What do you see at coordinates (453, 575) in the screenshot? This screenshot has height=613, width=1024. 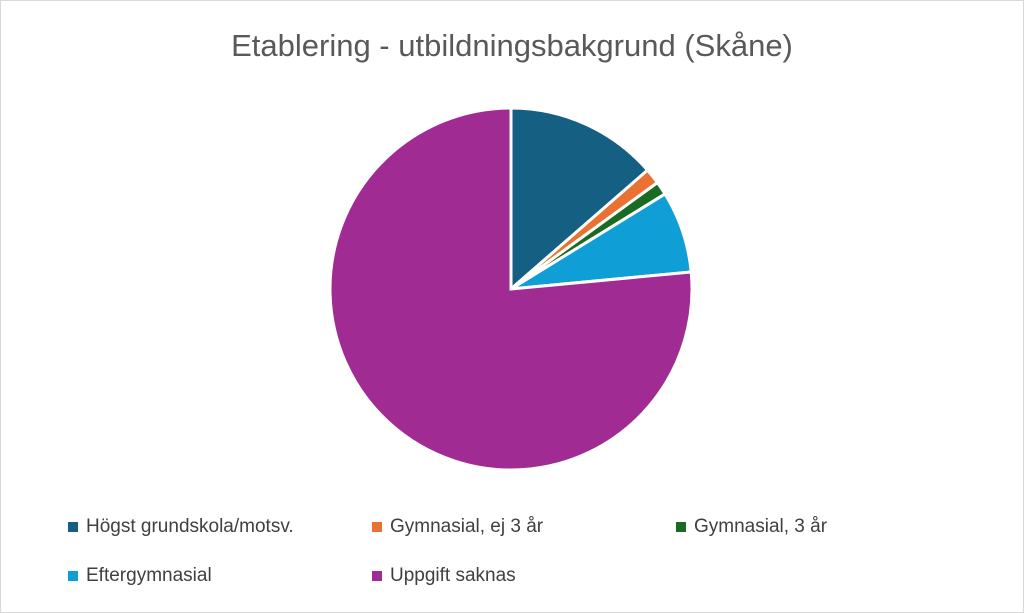 I see `legend-label: Uppgift saknas` at bounding box center [453, 575].